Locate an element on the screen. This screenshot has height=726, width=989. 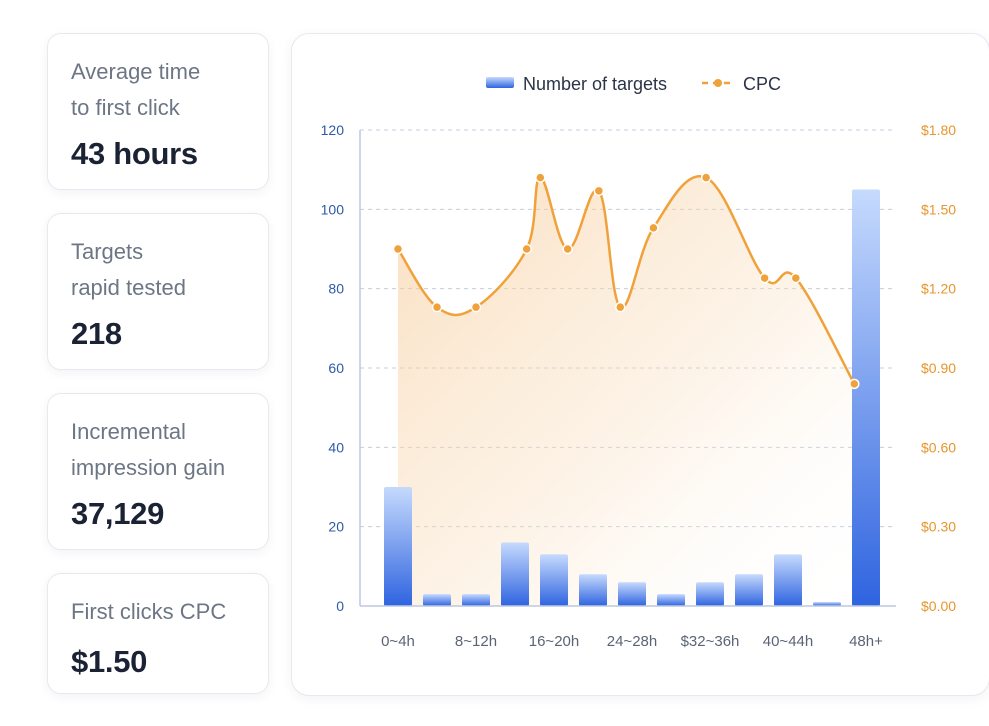
right-axis-tick-label: $0.00 is located at coordinates (938, 606).